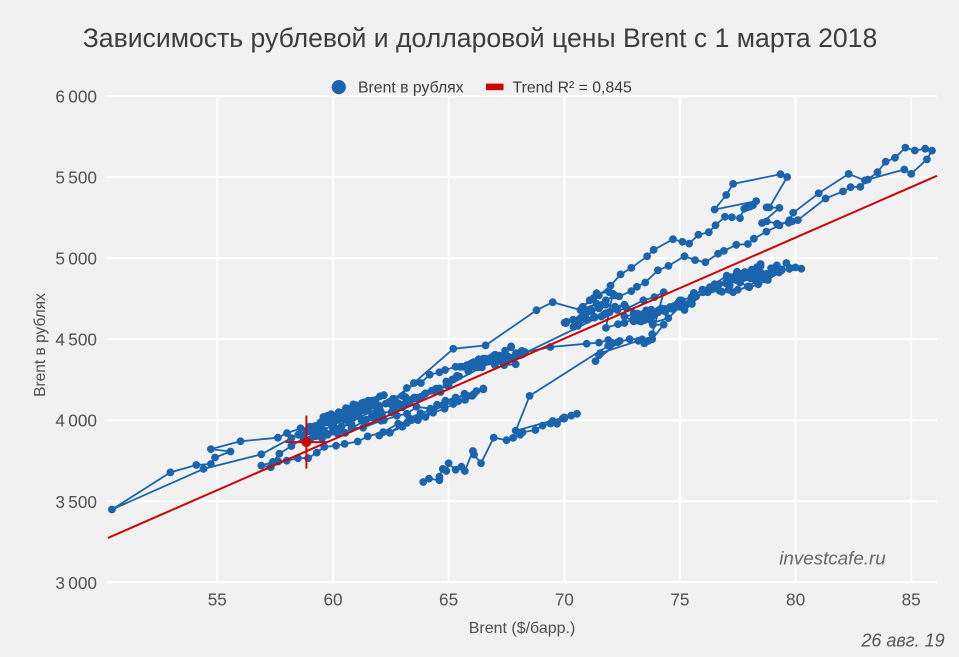  Describe the element at coordinates (76, 97) in the screenshot. I see `svg-text: 6 000` at that location.